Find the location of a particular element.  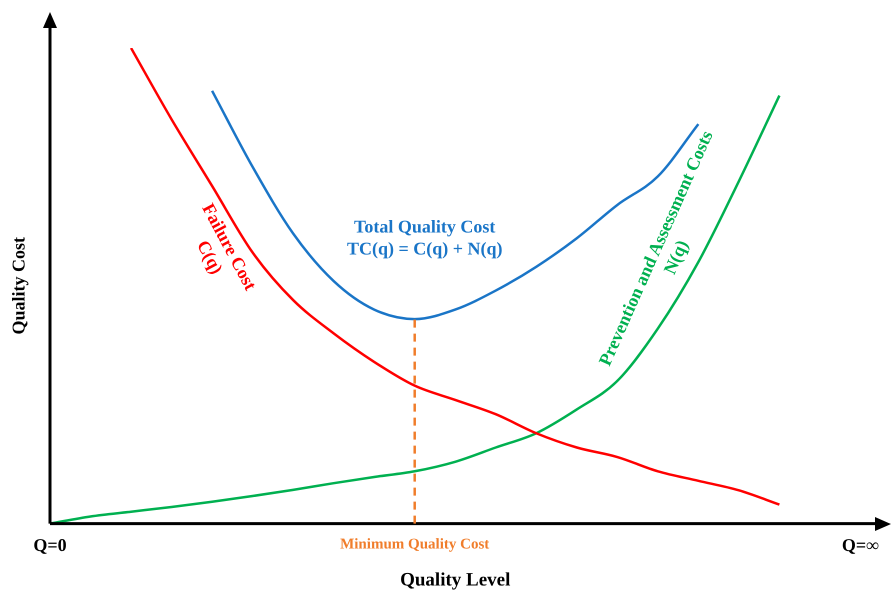

y-axis-title: Quality Cost is located at coordinates (18, 286).